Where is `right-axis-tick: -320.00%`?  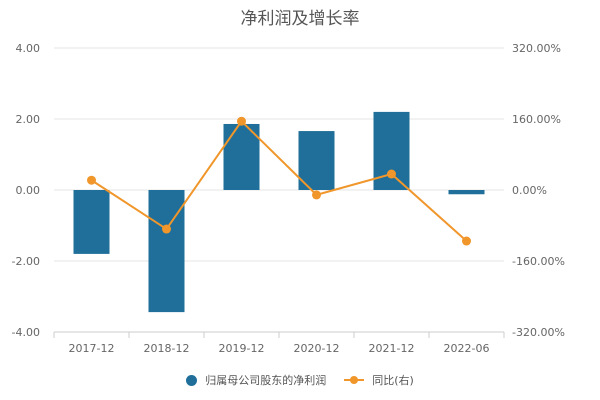 right-axis-tick: -320.00% is located at coordinates (538, 332).